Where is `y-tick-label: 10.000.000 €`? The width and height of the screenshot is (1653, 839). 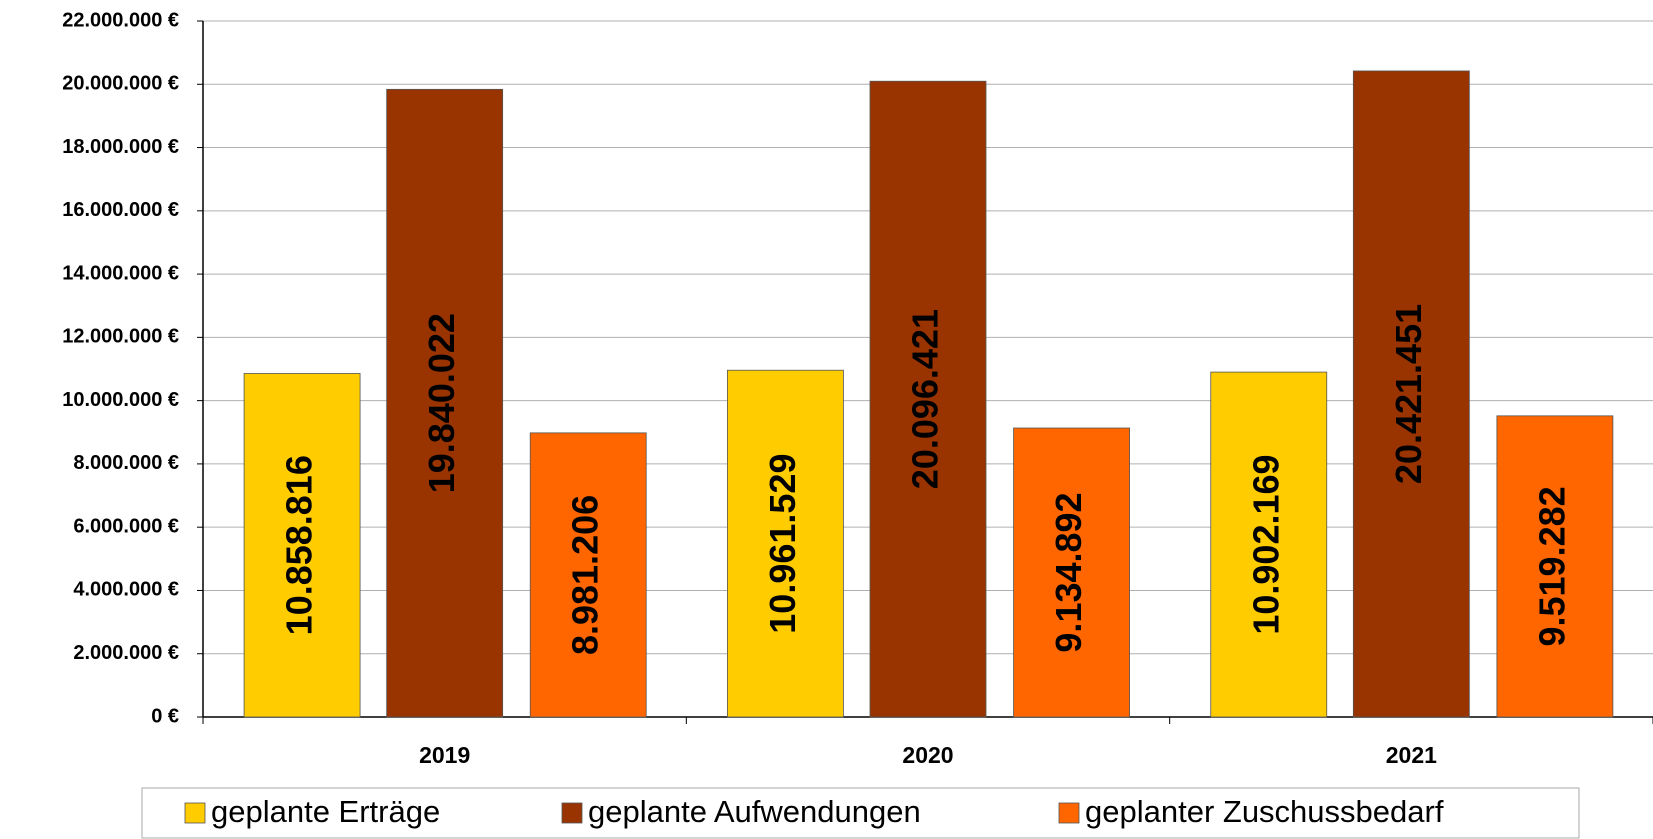
y-tick-label: 10.000.000 € is located at coordinates (120, 400).